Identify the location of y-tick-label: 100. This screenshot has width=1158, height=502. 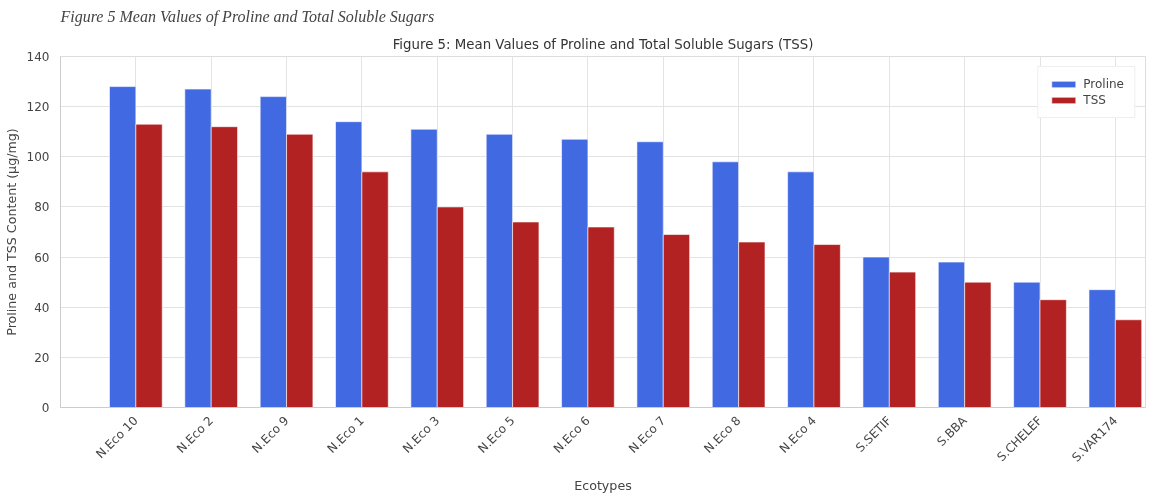
(38, 157).